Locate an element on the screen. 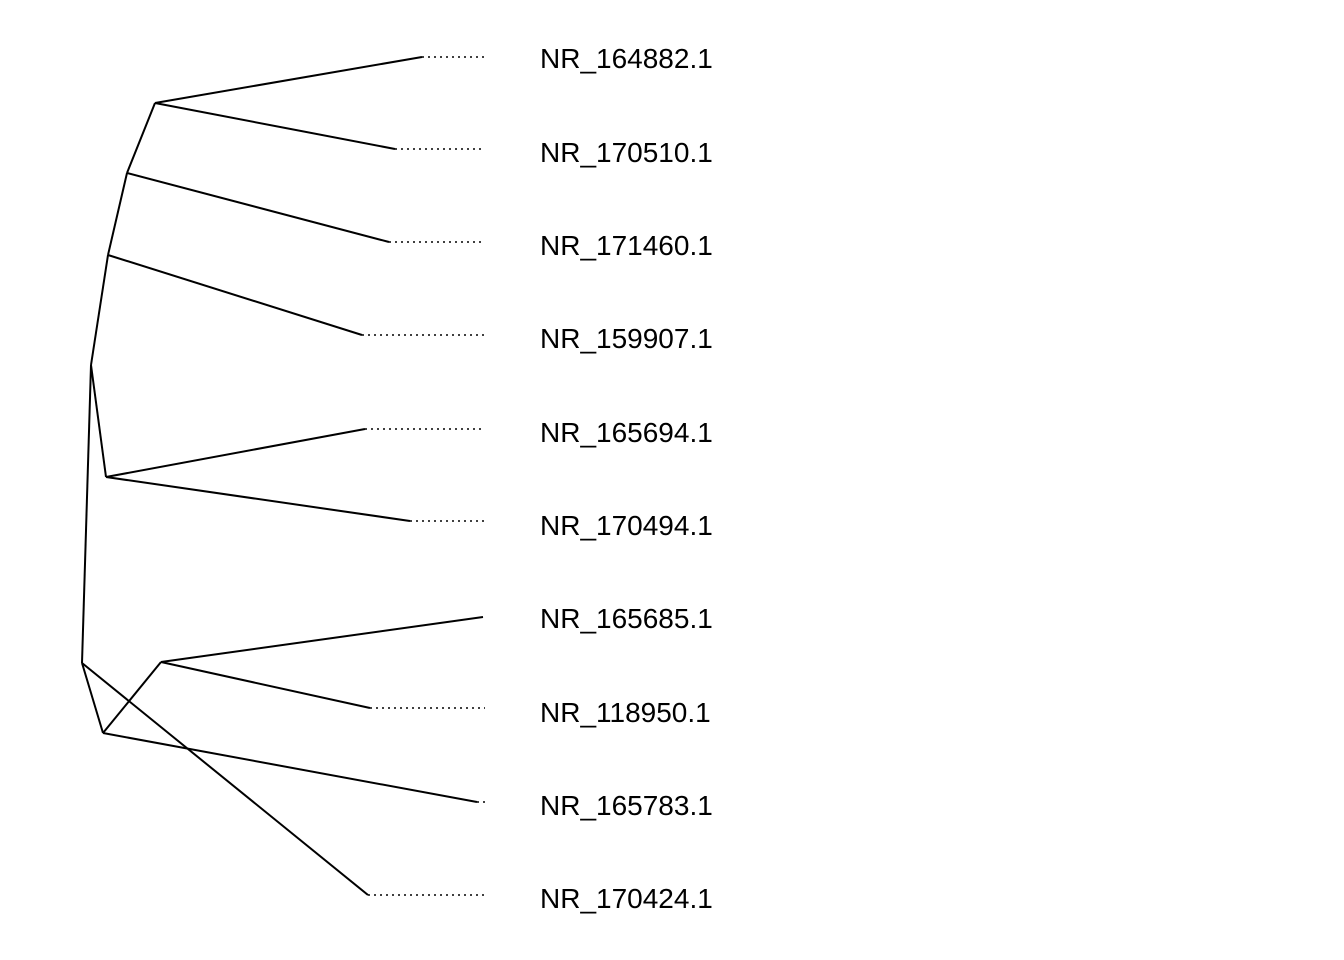  tip-leaders is located at coordinates (423, 476).